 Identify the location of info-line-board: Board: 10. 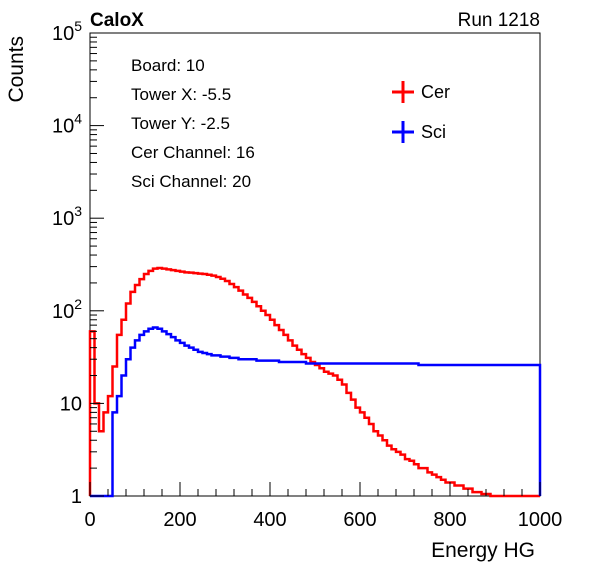
(168, 65).